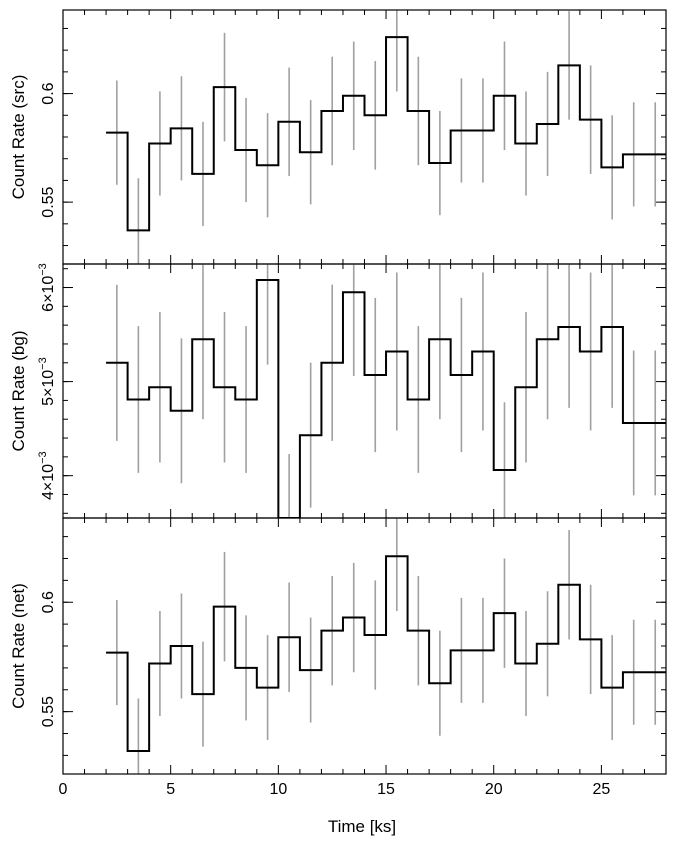  What do you see at coordinates (362, 826) in the screenshot?
I see `x-axis-label: Time [ks]` at bounding box center [362, 826].